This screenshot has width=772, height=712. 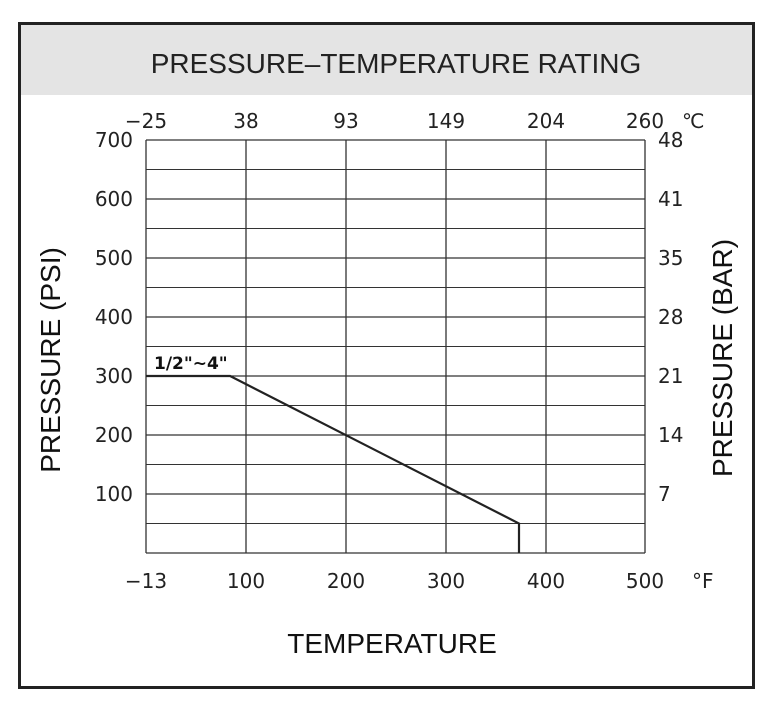 I want to click on x-tick-label: 300, so click(x=446, y=581).